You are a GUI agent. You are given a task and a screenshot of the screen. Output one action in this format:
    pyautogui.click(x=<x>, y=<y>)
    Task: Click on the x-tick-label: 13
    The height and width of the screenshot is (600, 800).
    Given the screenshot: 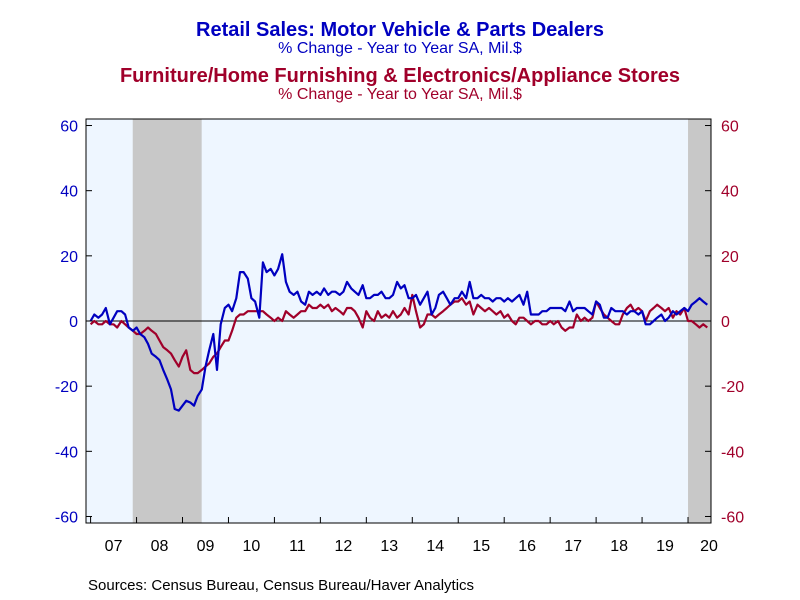 What is the action you would take?
    pyautogui.click(x=389, y=546)
    